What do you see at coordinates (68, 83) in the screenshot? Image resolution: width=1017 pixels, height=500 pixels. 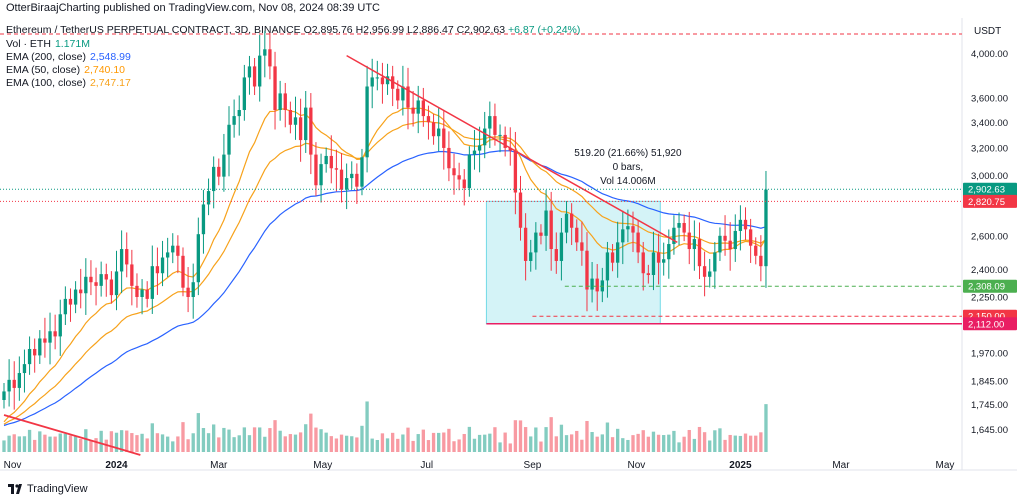 I see `indicator-ema100: EMA (100, close) 2,747.17` at bounding box center [68, 83].